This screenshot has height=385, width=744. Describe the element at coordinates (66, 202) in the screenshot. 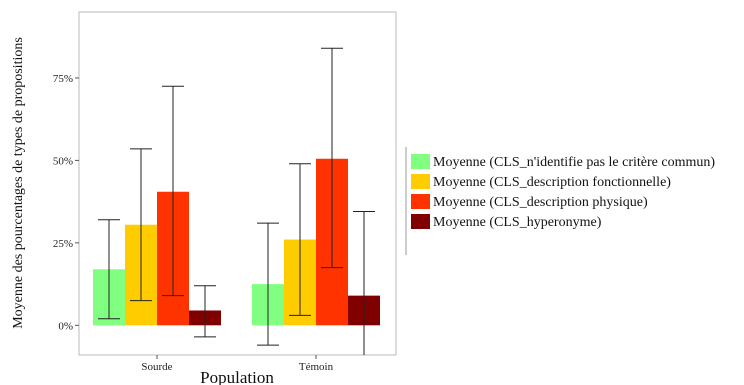

I see `y-axis-ticks: 0% 25% 50% 75%` at that location.